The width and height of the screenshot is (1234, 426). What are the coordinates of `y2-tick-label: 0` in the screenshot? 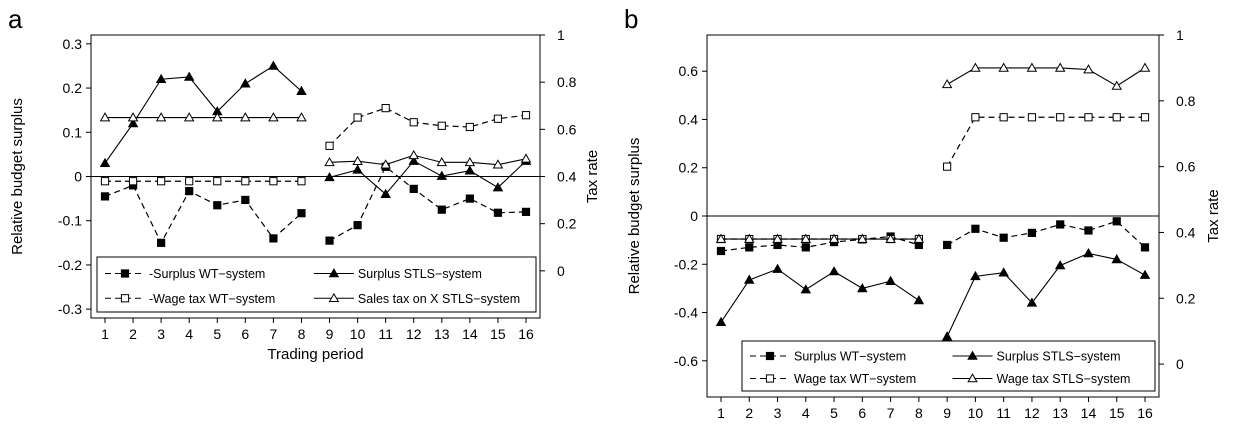 It's located at (561, 271).